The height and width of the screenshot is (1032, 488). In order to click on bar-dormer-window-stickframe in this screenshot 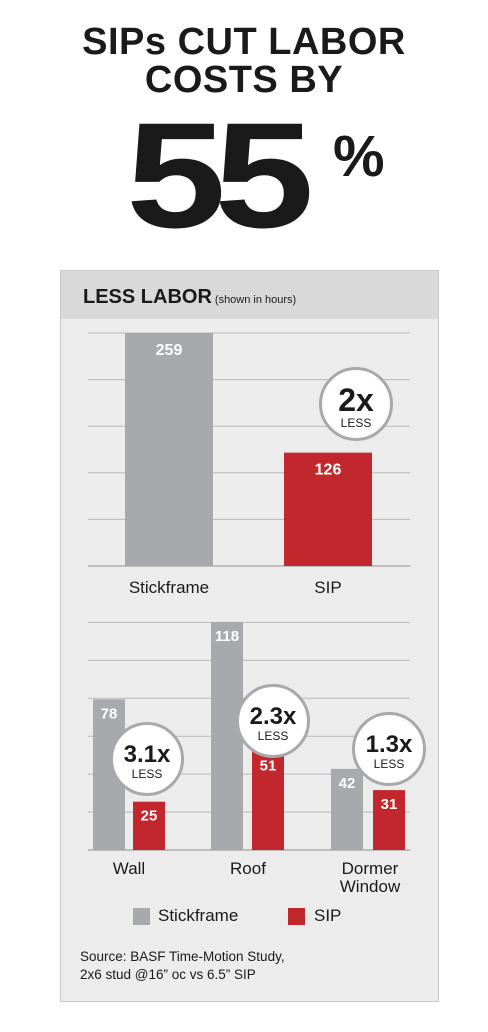, I will do `click(347, 809)`.